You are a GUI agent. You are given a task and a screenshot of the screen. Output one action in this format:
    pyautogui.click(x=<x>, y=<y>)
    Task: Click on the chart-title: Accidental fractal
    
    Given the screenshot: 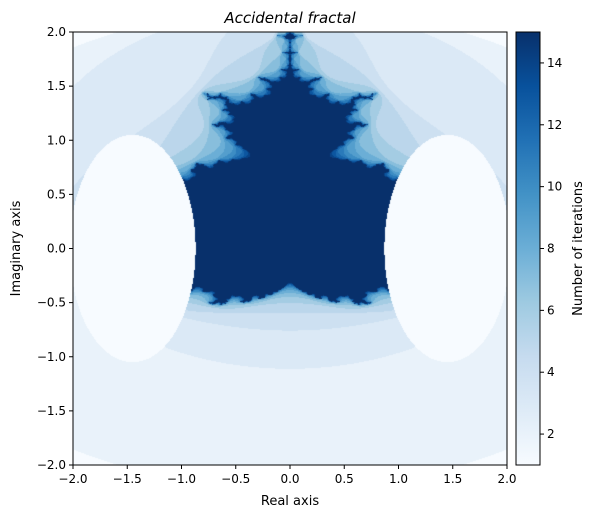 What is the action you would take?
    pyautogui.click(x=289, y=18)
    